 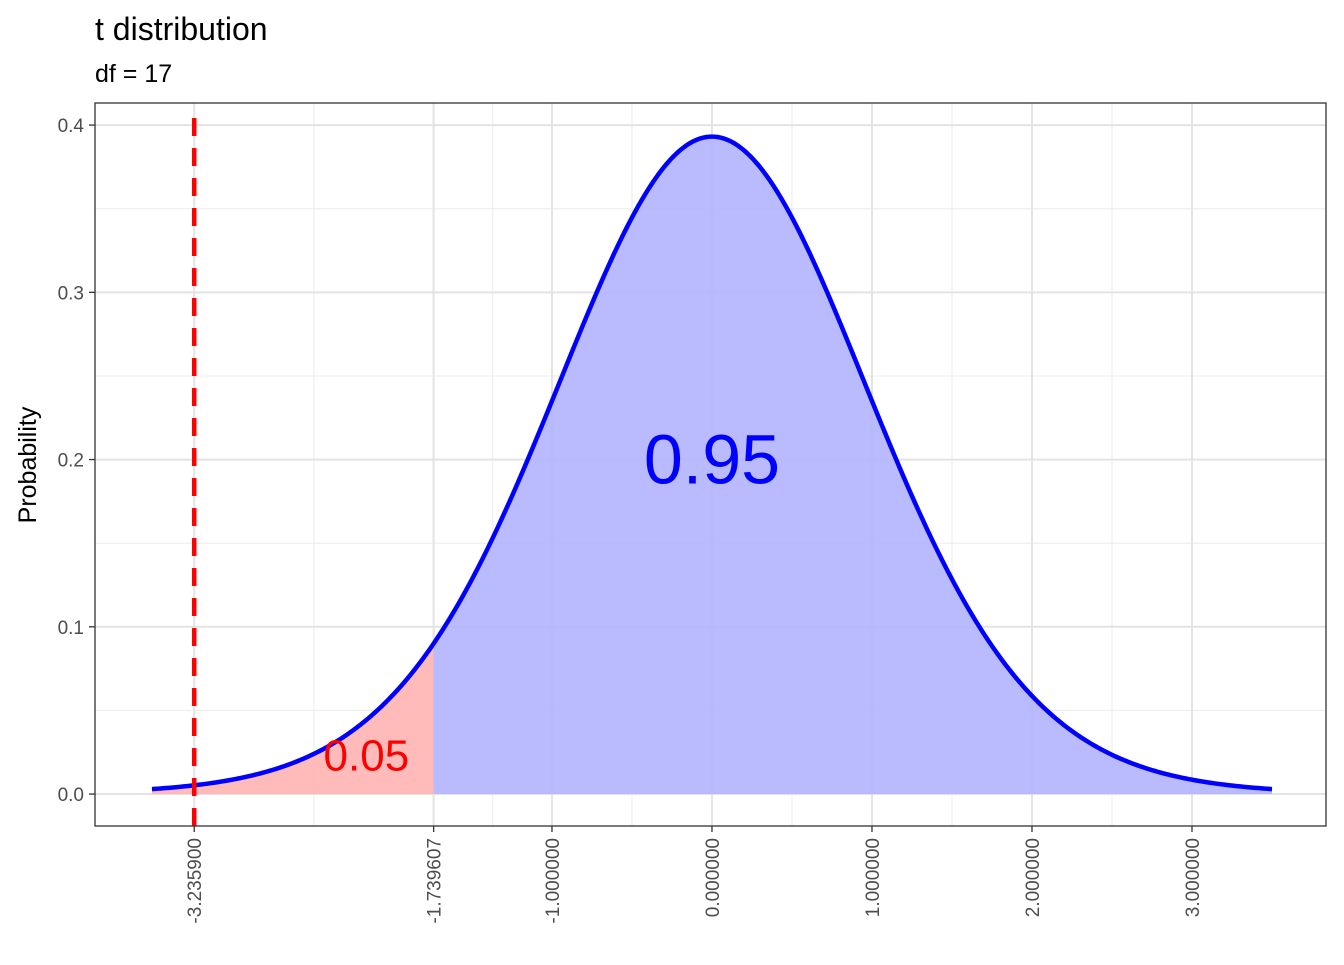 I want to click on region-label: 0.95, so click(x=712, y=460).